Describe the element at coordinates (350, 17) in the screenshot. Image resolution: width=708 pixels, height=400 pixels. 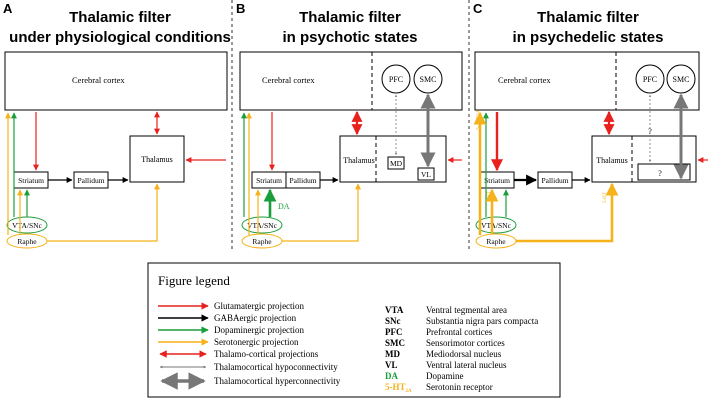
I see `panel-b-title-line1: Thalamic filter` at that location.